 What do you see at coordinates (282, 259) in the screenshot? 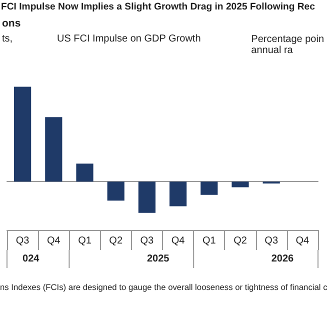
I see `text: 2026` at bounding box center [282, 259].